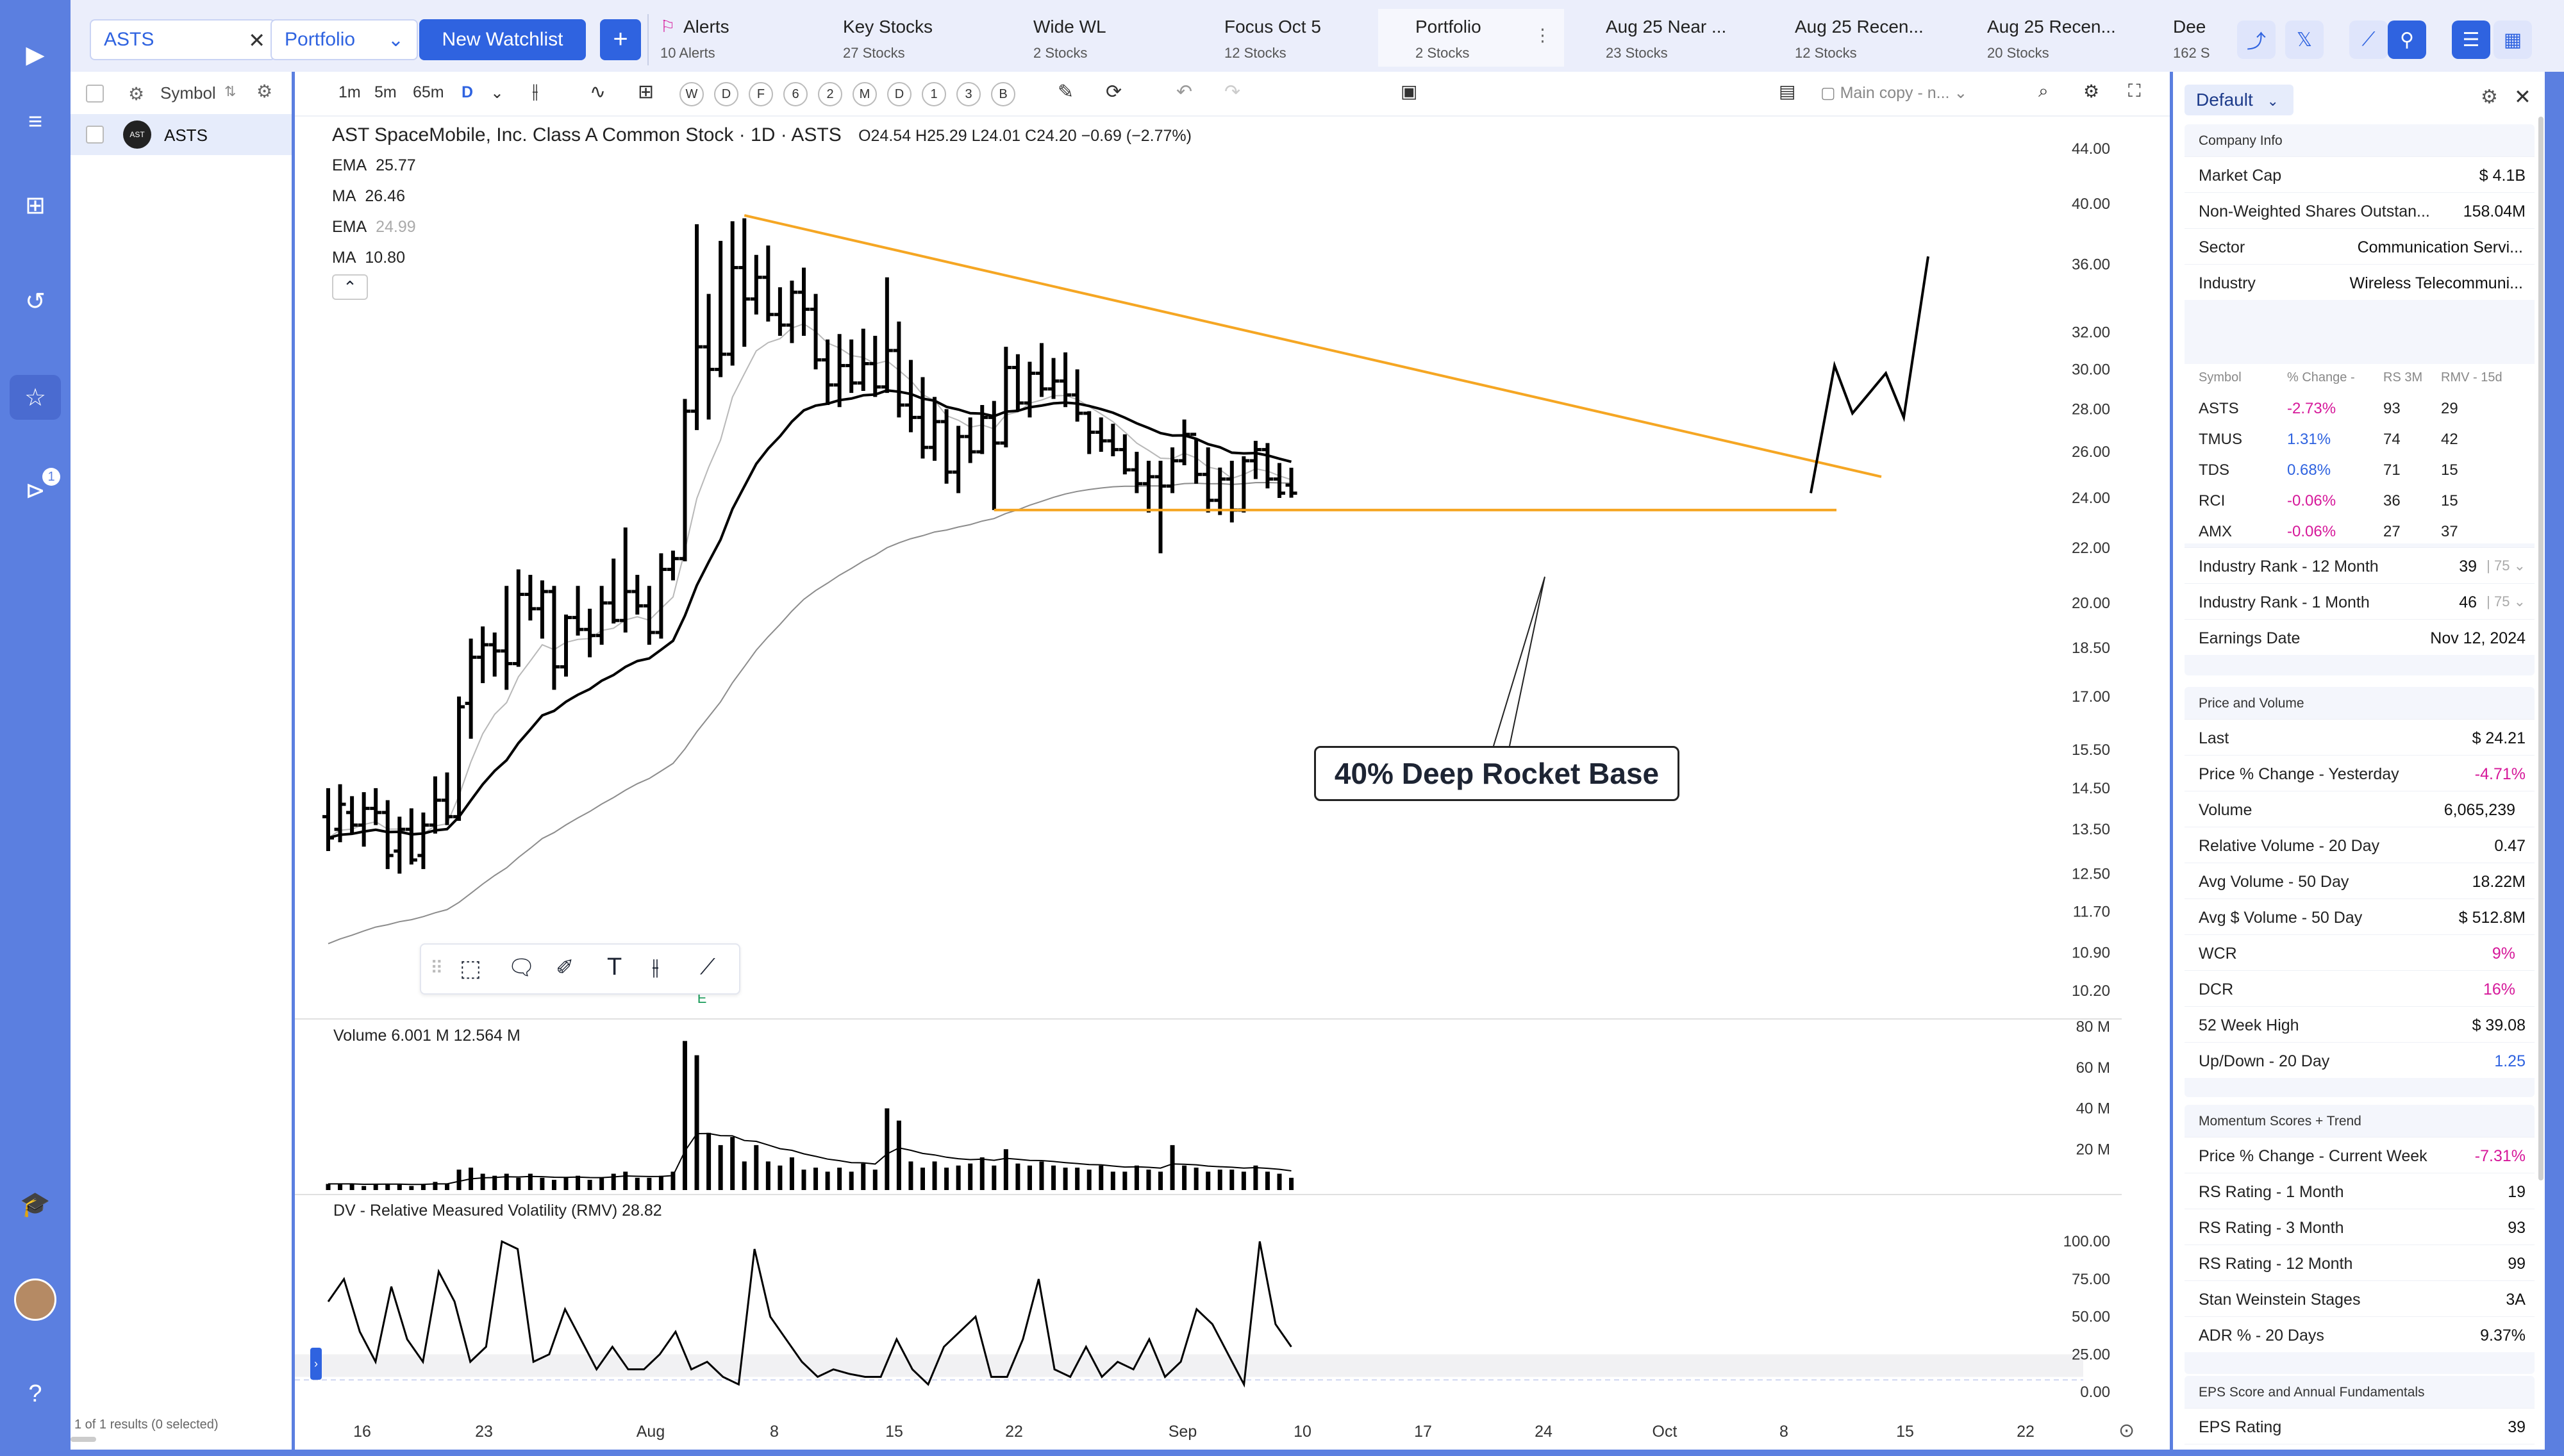 The width and height of the screenshot is (2564, 1456). Describe the element at coordinates (2360, 845) in the screenshot. I see `price-volume-row-3: Relative Volume - 20 Day 0.47` at that location.